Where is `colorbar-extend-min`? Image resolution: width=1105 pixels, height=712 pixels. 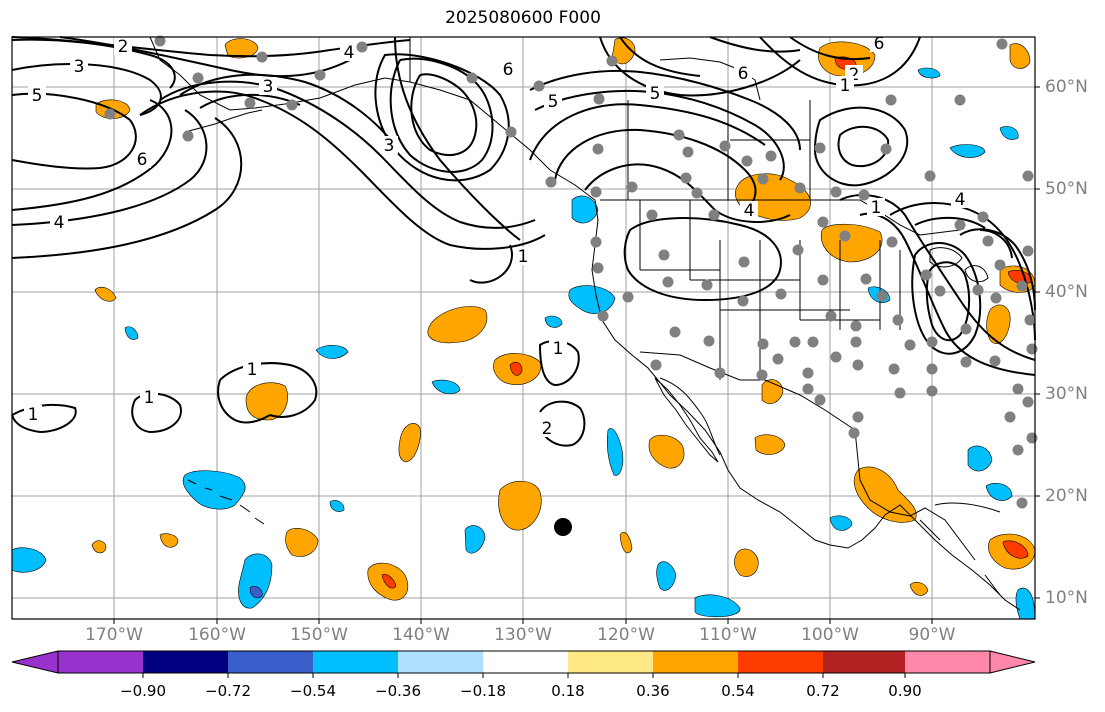
colorbar-extend-min is located at coordinates (35, 662).